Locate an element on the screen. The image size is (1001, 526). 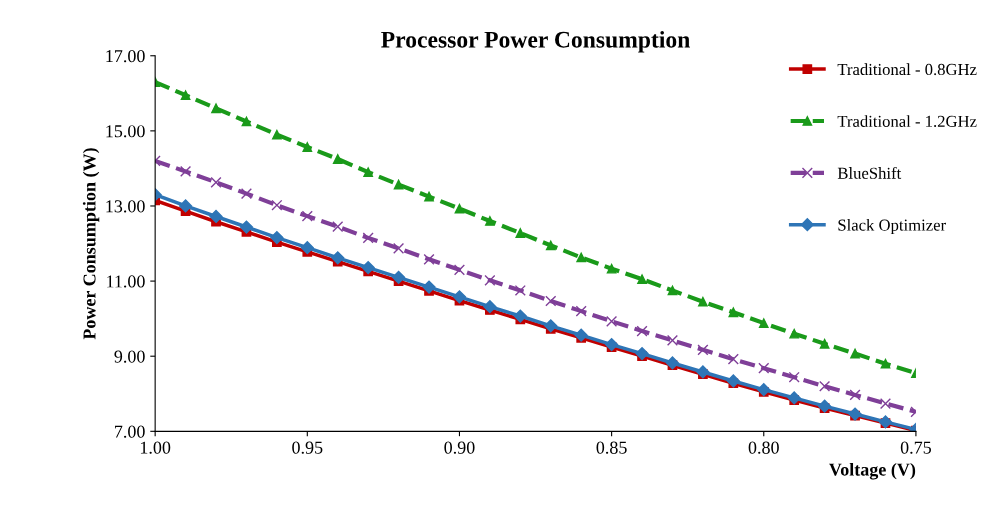
y-tick-label: 7.00 is located at coordinates (130, 431).